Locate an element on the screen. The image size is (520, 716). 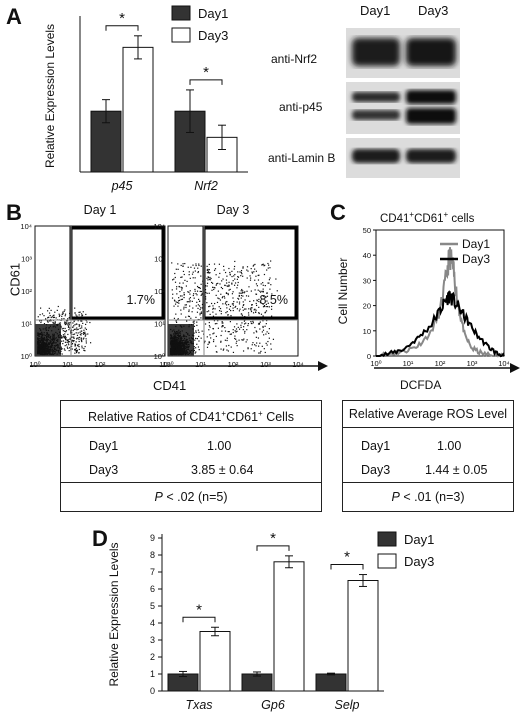
legend-label: Day1 is located at coordinates (476, 244).